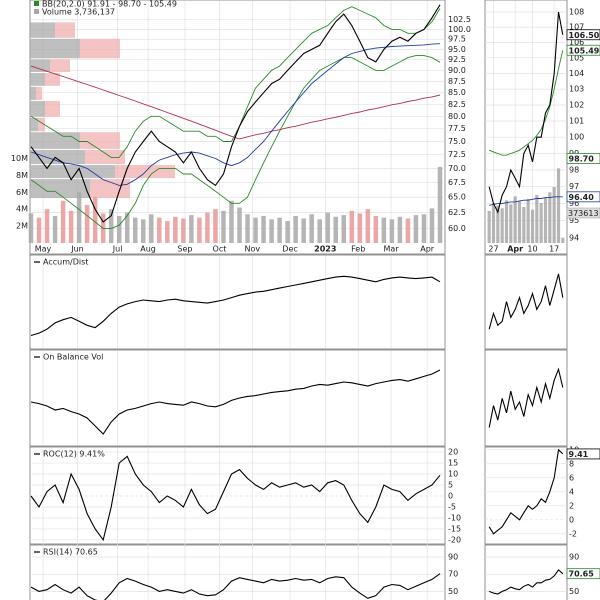  I want to click on zoom-price-panel, so click(526, 127).